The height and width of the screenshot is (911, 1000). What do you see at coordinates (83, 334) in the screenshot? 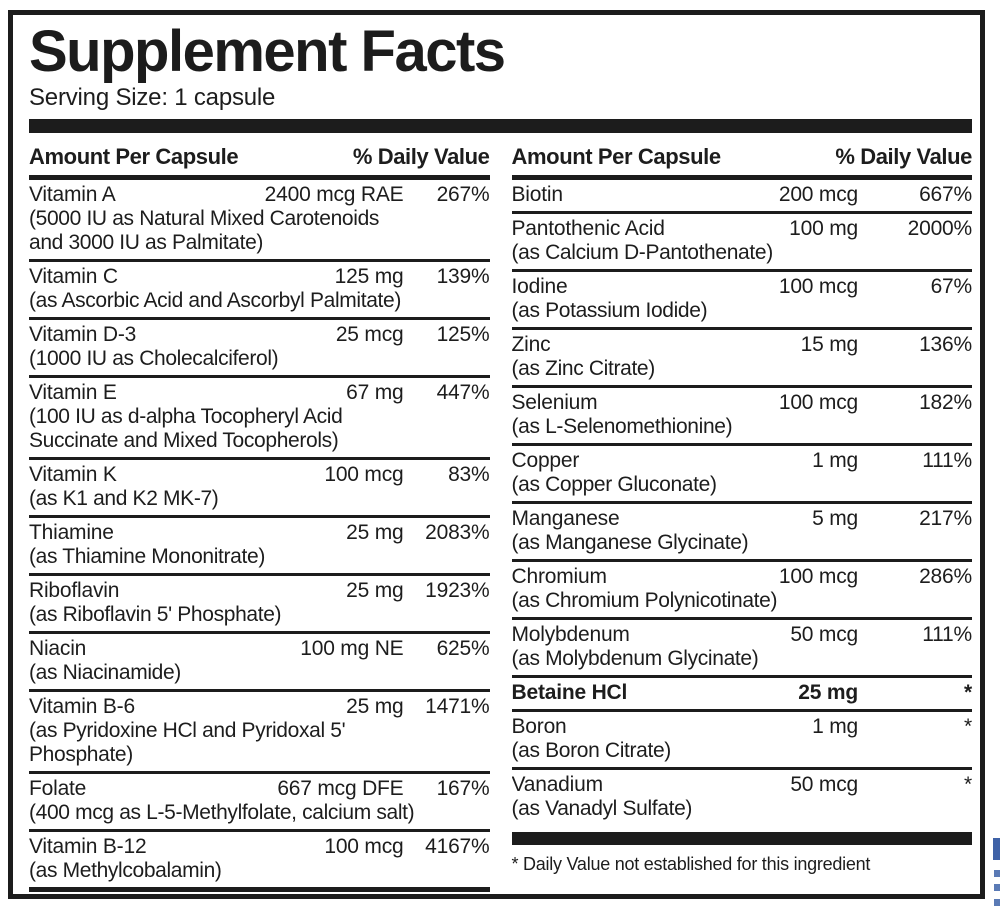
I see `nutrient-name: Vitamin D-3` at bounding box center [83, 334].